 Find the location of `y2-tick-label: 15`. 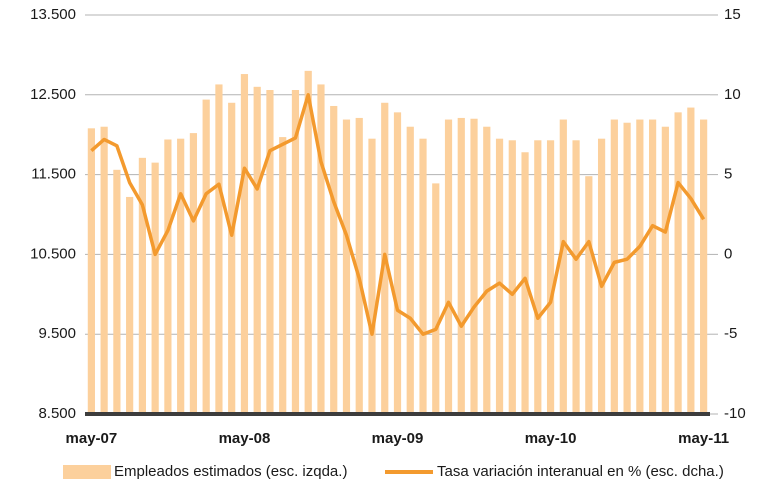

y2-tick-label: 15 is located at coordinates (732, 14).